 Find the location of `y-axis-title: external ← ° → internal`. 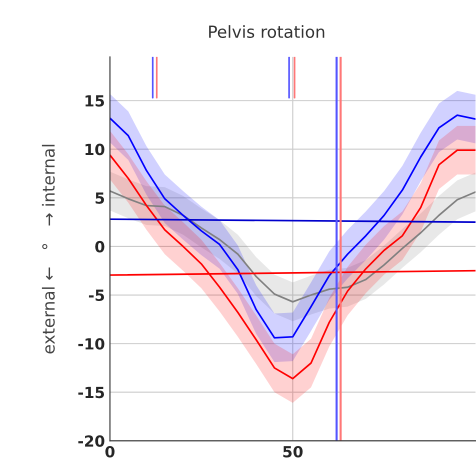

y-axis-title: external ← ° → internal is located at coordinates (48, 249).